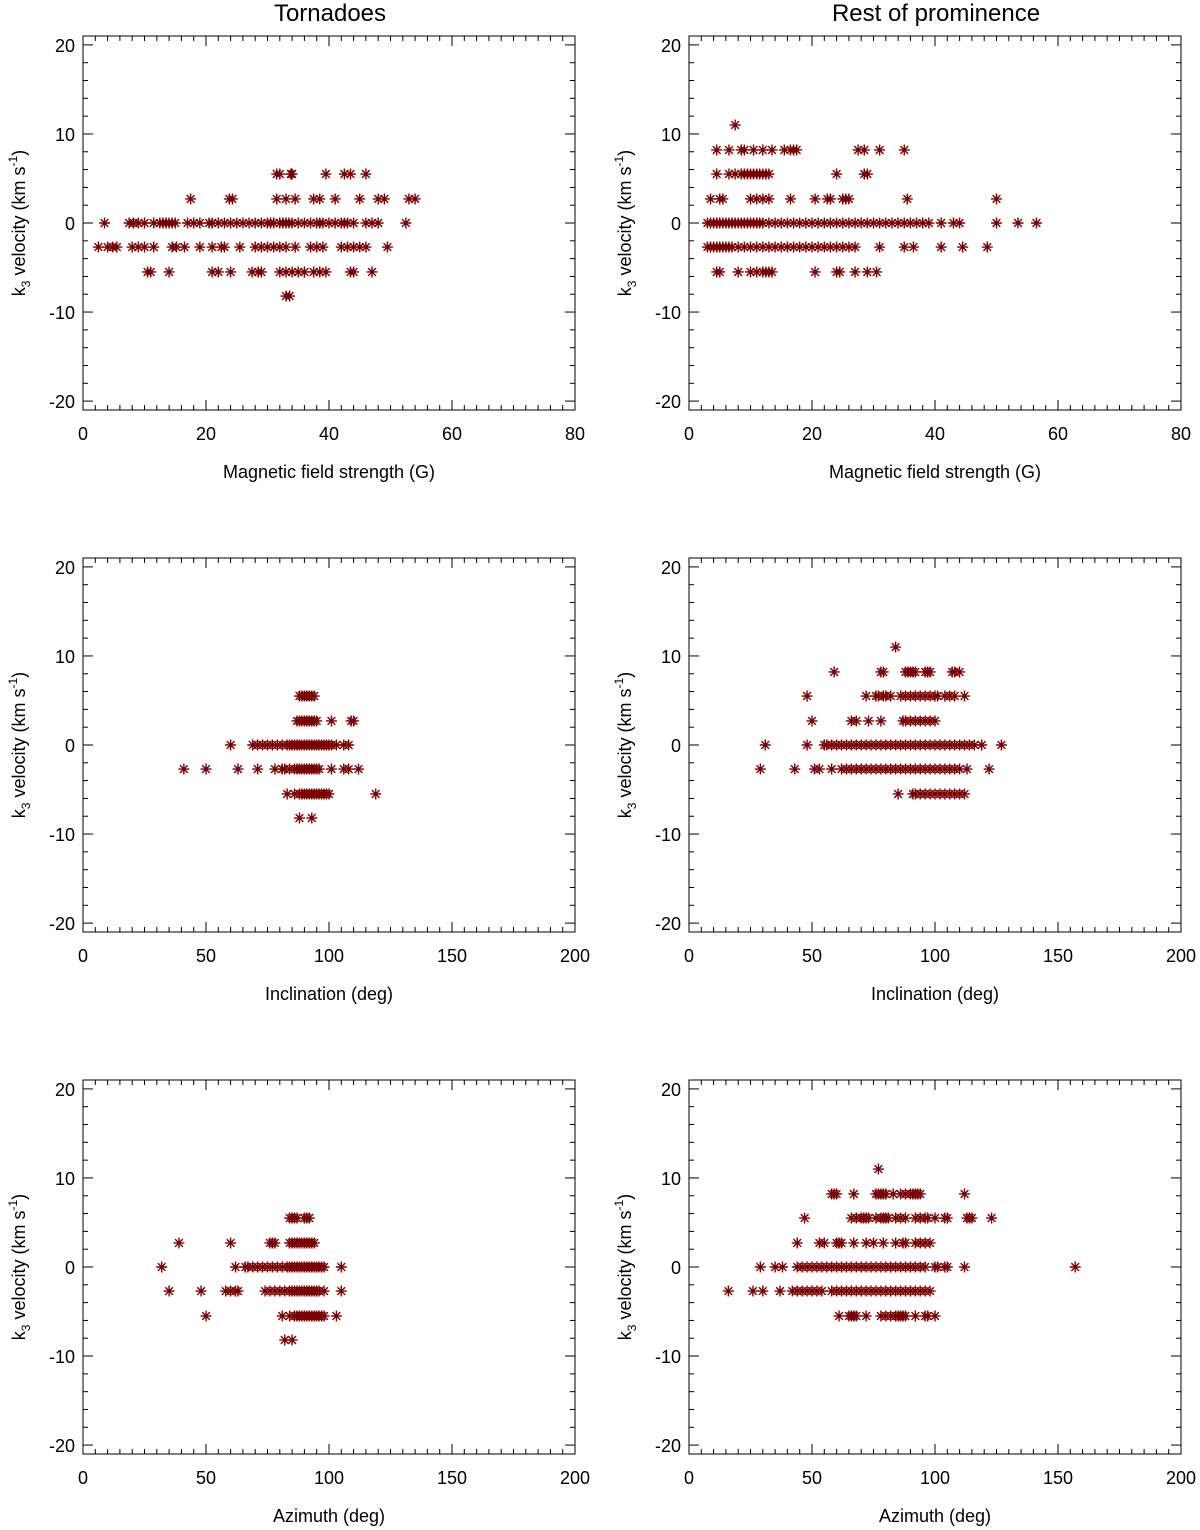 Image resolution: width=1200 pixels, height=1530 pixels. I want to click on y-tick-label: -20, so click(668, 1446).